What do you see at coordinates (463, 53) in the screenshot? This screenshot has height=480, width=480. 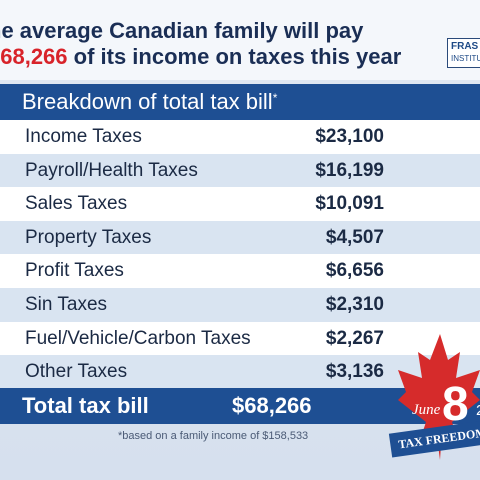 I see `fraser-institute-logo: FRAS INSTITU` at bounding box center [463, 53].